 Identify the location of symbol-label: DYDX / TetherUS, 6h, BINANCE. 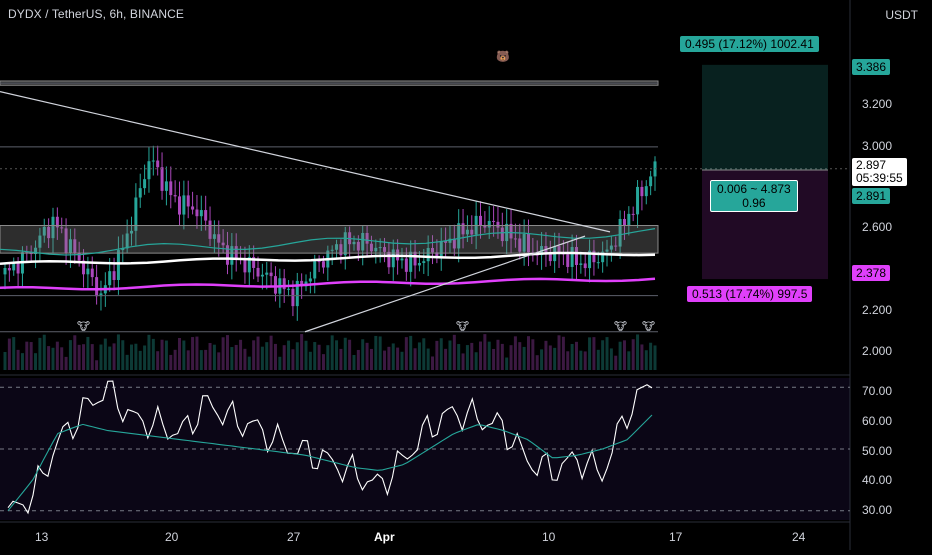
(96, 14).